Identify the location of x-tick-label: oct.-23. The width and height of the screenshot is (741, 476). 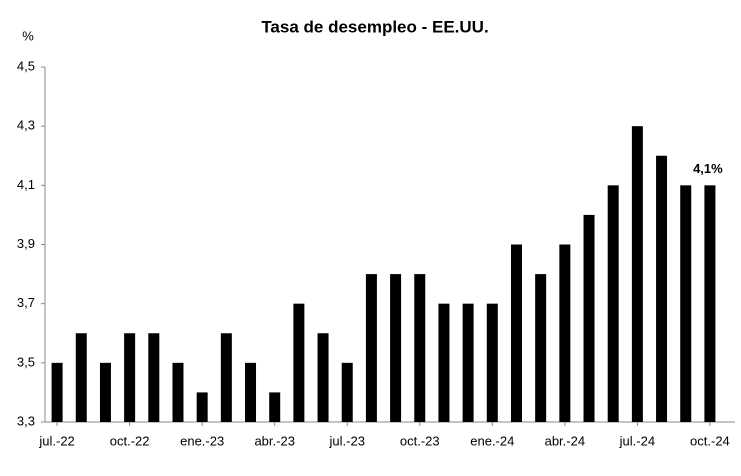
(420, 440).